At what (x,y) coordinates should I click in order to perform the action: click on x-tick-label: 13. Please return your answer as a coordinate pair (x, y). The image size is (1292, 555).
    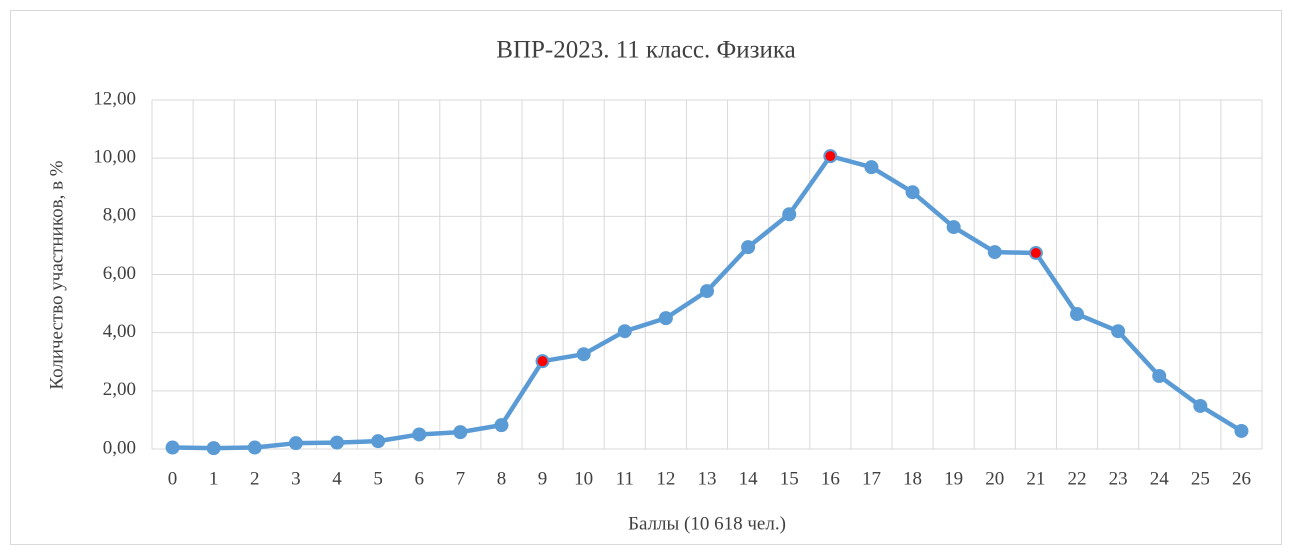
    Looking at the image, I should click on (707, 478).